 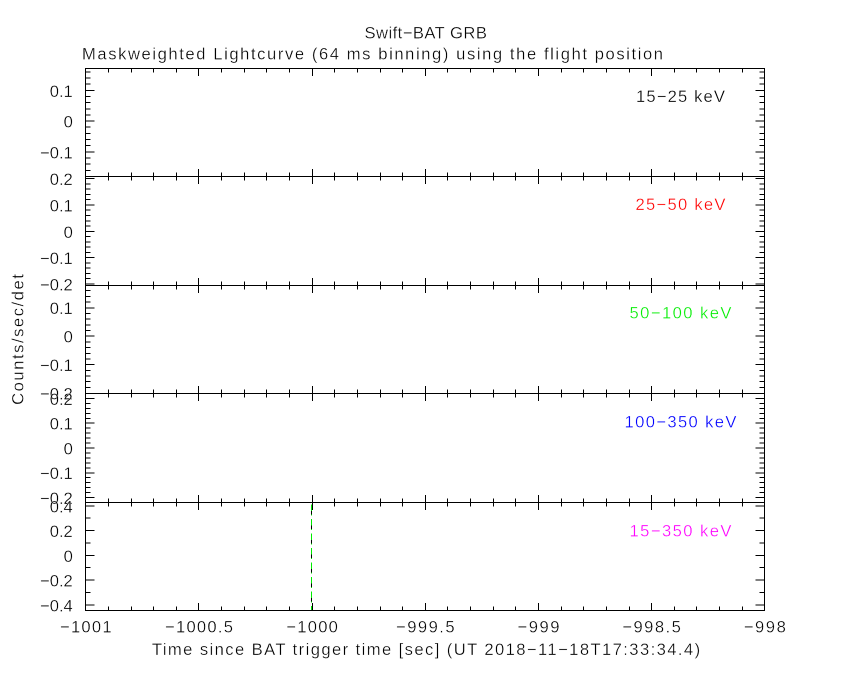 What do you see at coordinates (61, 506) in the screenshot?
I see `svg-text: 0.4` at bounding box center [61, 506].